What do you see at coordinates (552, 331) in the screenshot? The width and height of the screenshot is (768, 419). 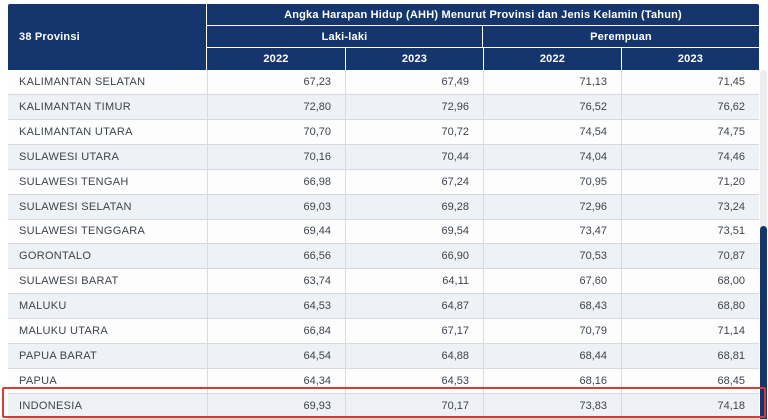 I see `value-cell: 70,79` at bounding box center [552, 331].